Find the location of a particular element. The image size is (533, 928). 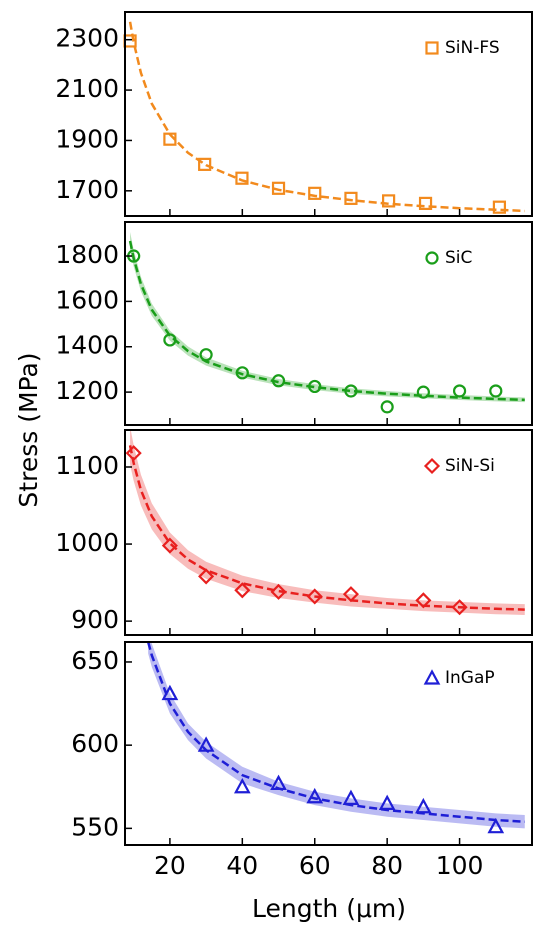

y-tick-label: 1000 is located at coordinates (87, 542).